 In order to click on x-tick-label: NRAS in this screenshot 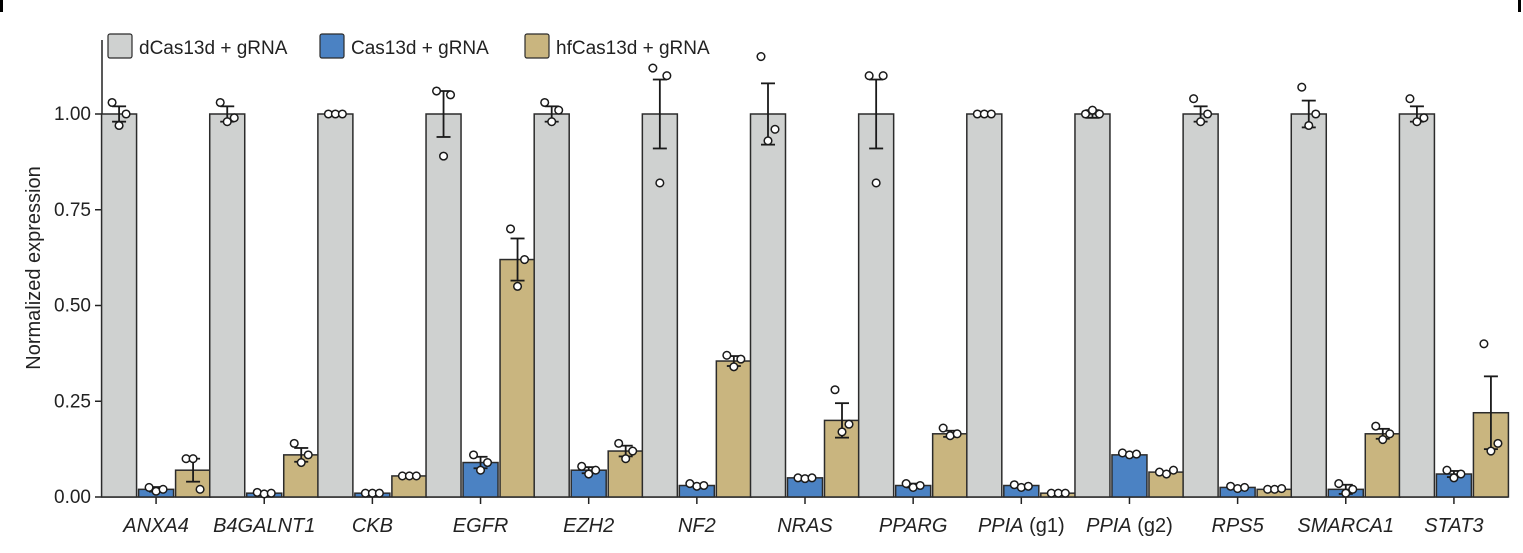, I will do `click(805, 526)`.